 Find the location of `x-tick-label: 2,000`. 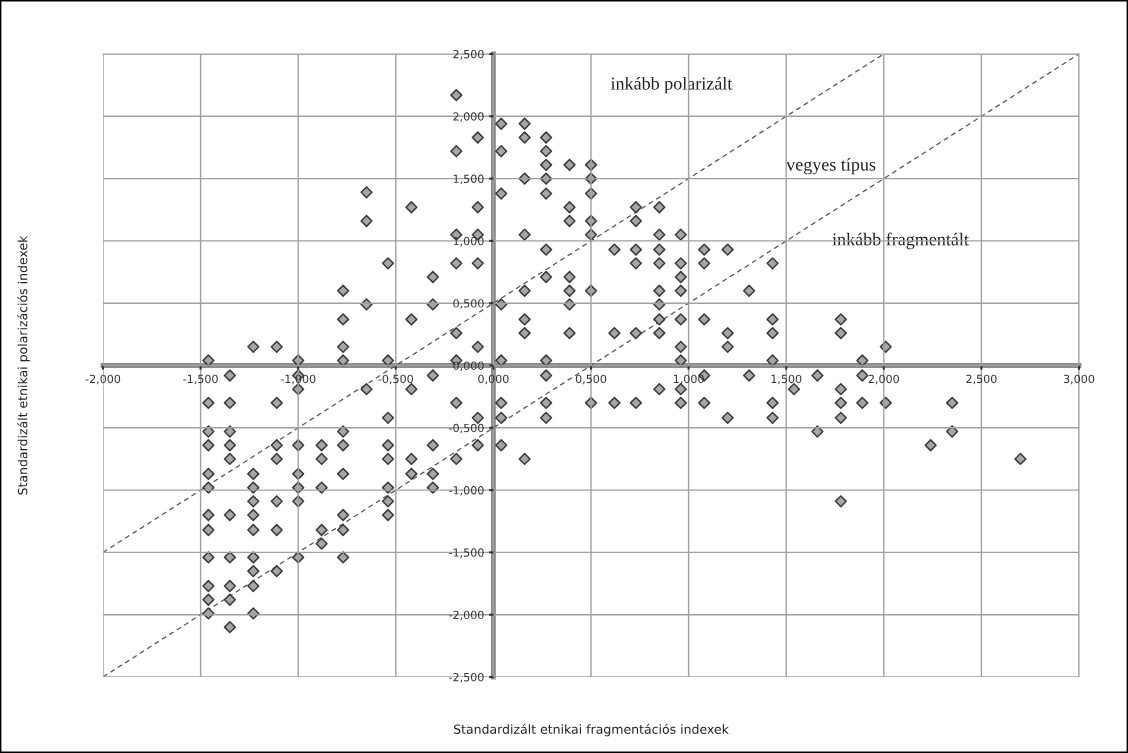

x-tick-label: 2,000 is located at coordinates (883, 379).